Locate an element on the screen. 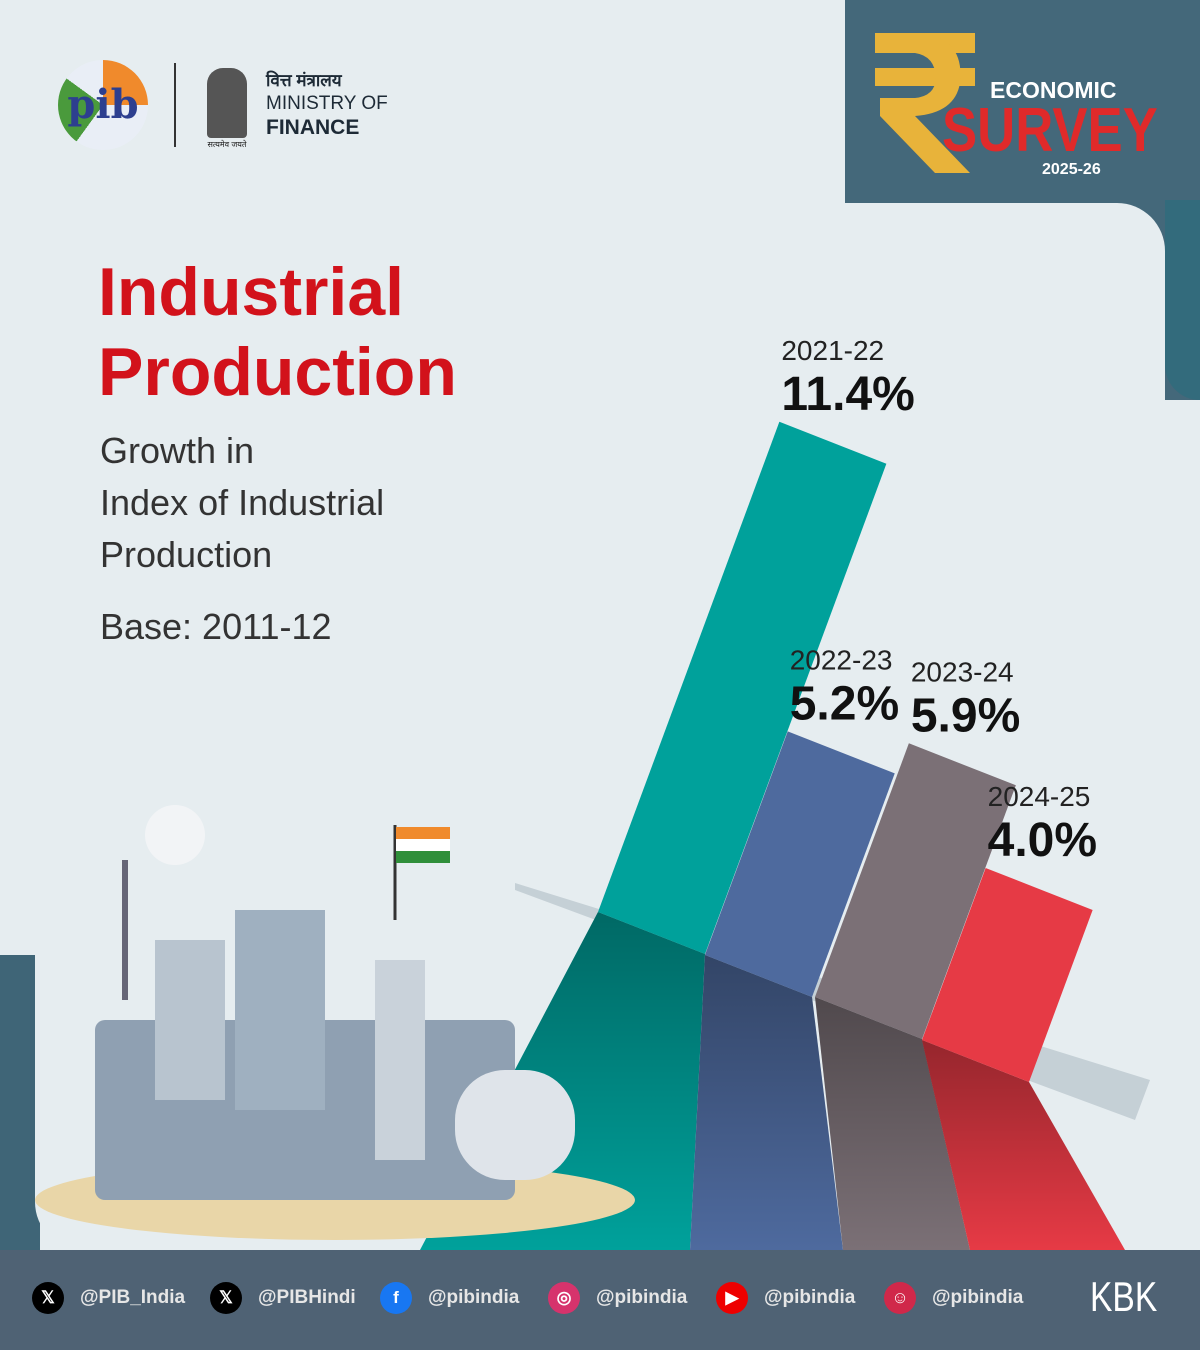  bar-value-label: 4.0% is located at coordinates (1042, 840).